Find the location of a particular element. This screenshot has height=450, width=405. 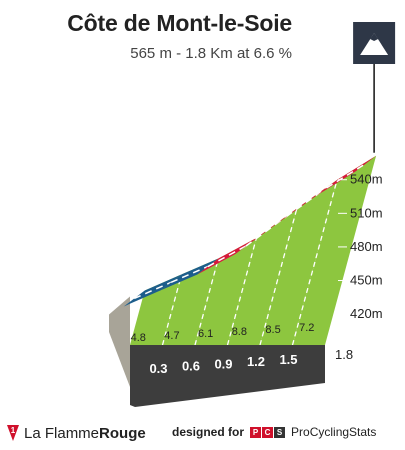

brand-name: La FlammeRouge is located at coordinates (85, 433).